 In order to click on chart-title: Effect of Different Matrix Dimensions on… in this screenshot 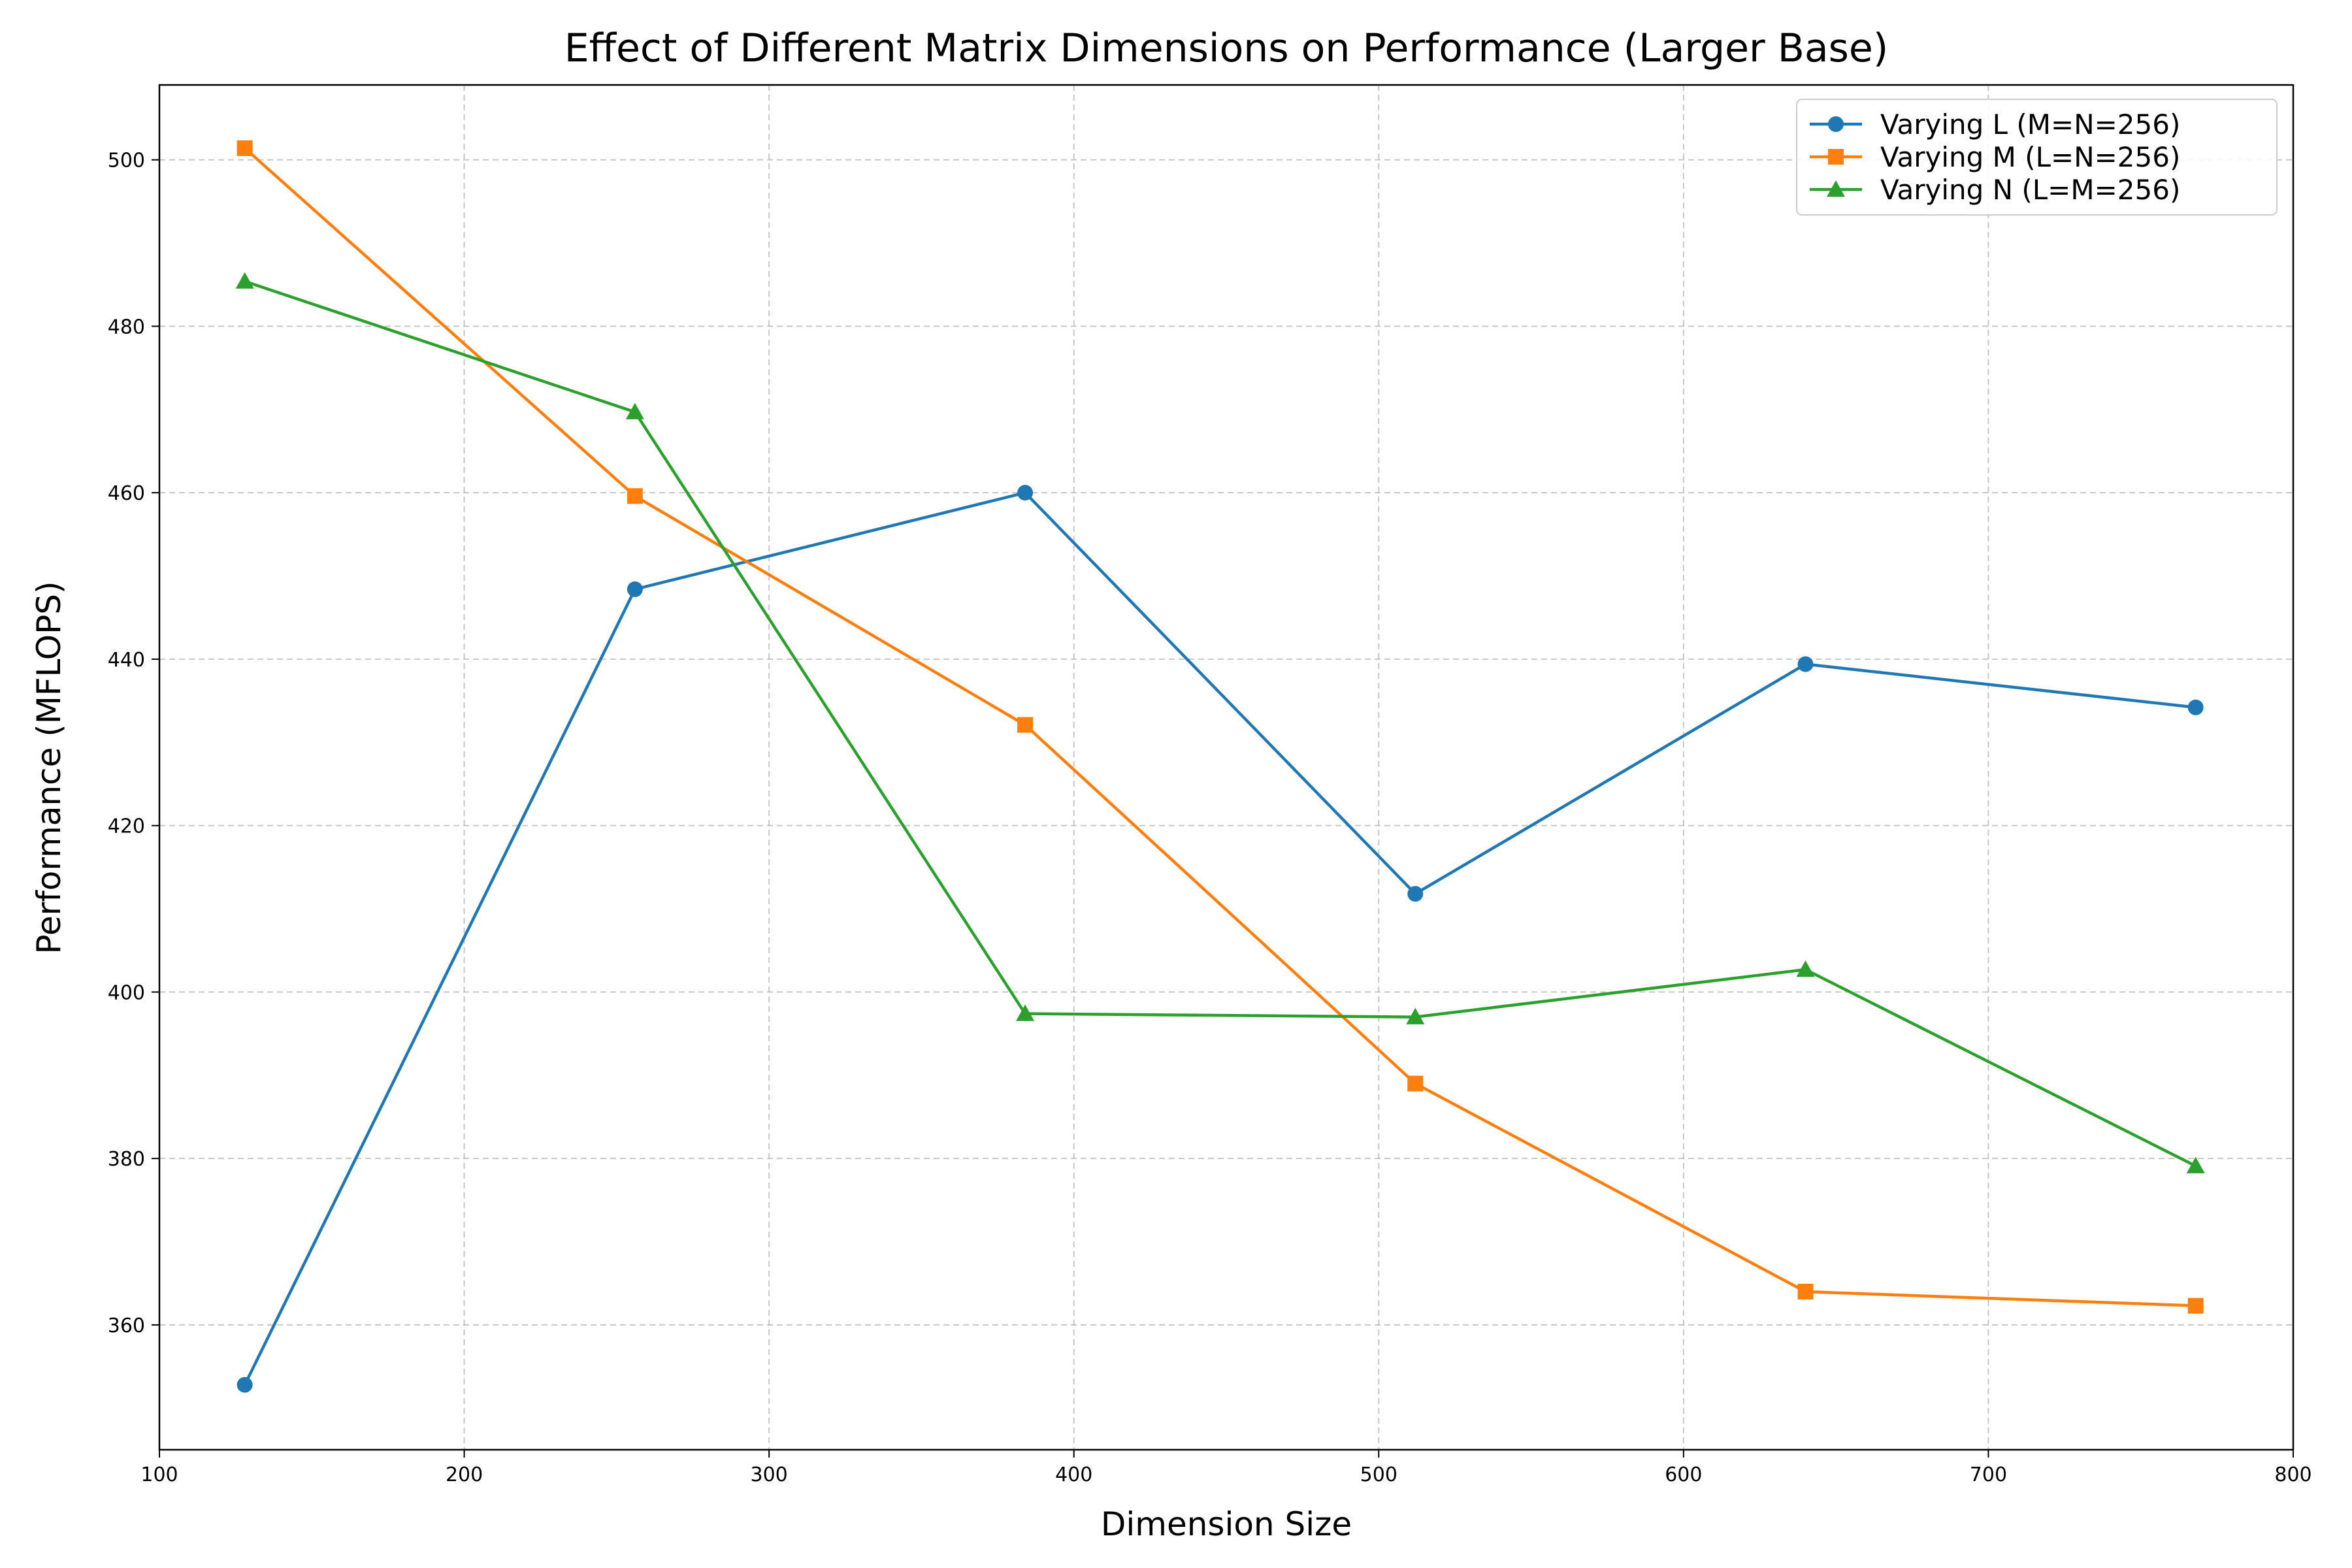, I will do `click(1226, 48)`.